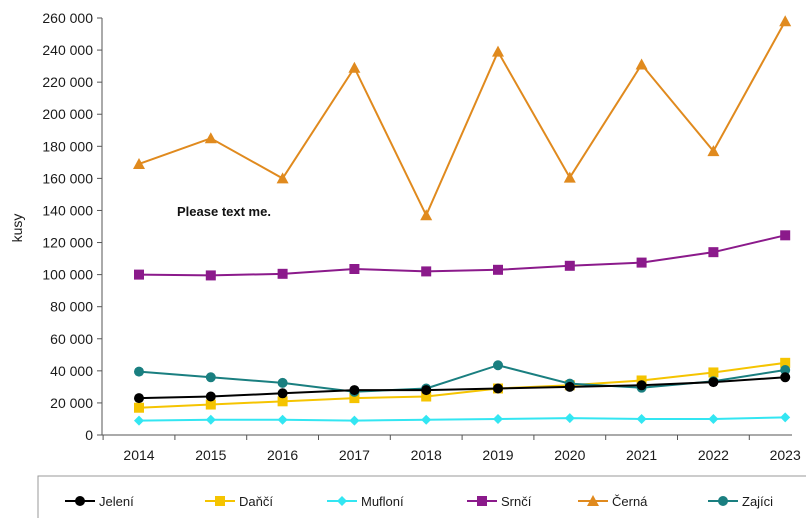 This screenshot has width=806, height=518. Describe the element at coordinates (71, 403) in the screenshot. I see `y-tick-label: 20 000` at that location.